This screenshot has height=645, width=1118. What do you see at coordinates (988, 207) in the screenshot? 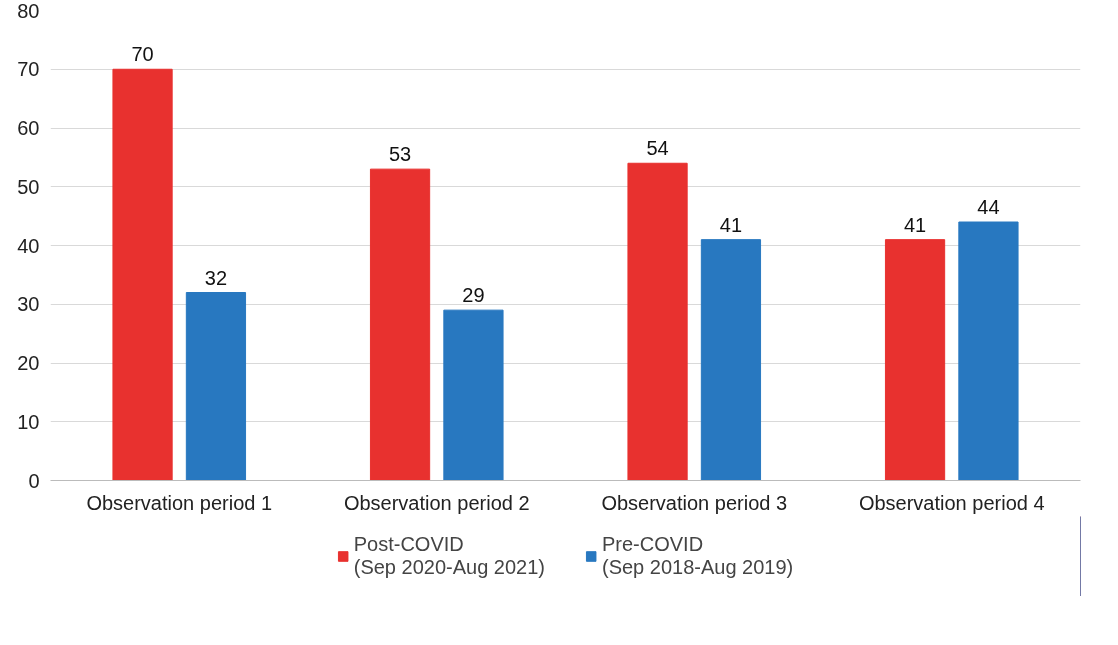
I see `data-label: 44` at bounding box center [988, 207].